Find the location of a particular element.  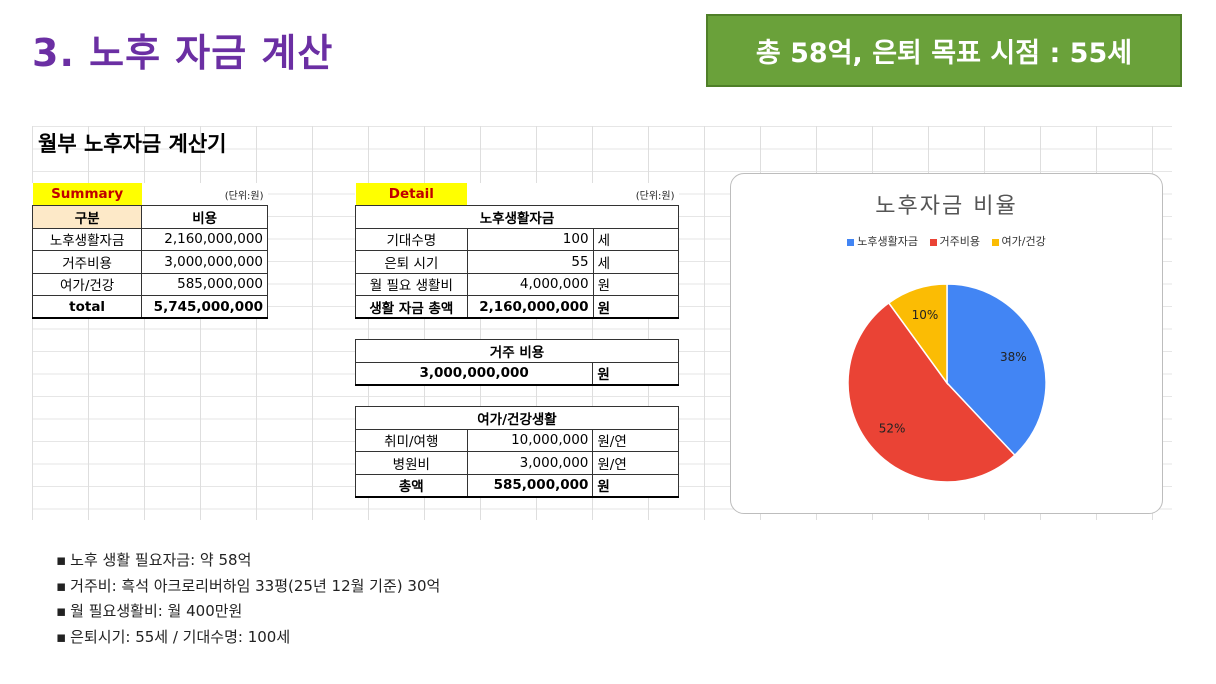

summary-col-category: 구분 is located at coordinates (87, 217).